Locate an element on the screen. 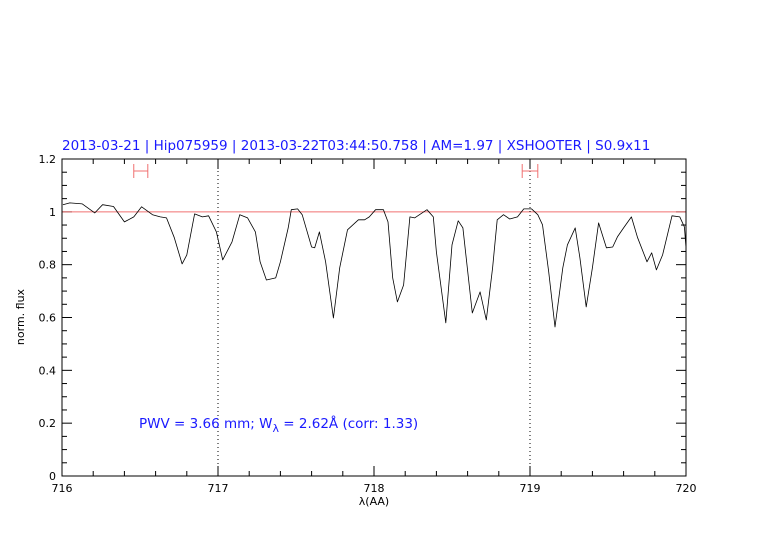 Image resolution: width=782 pixels, height=542 pixels. x-tick-label: 718 is located at coordinates (374, 488).